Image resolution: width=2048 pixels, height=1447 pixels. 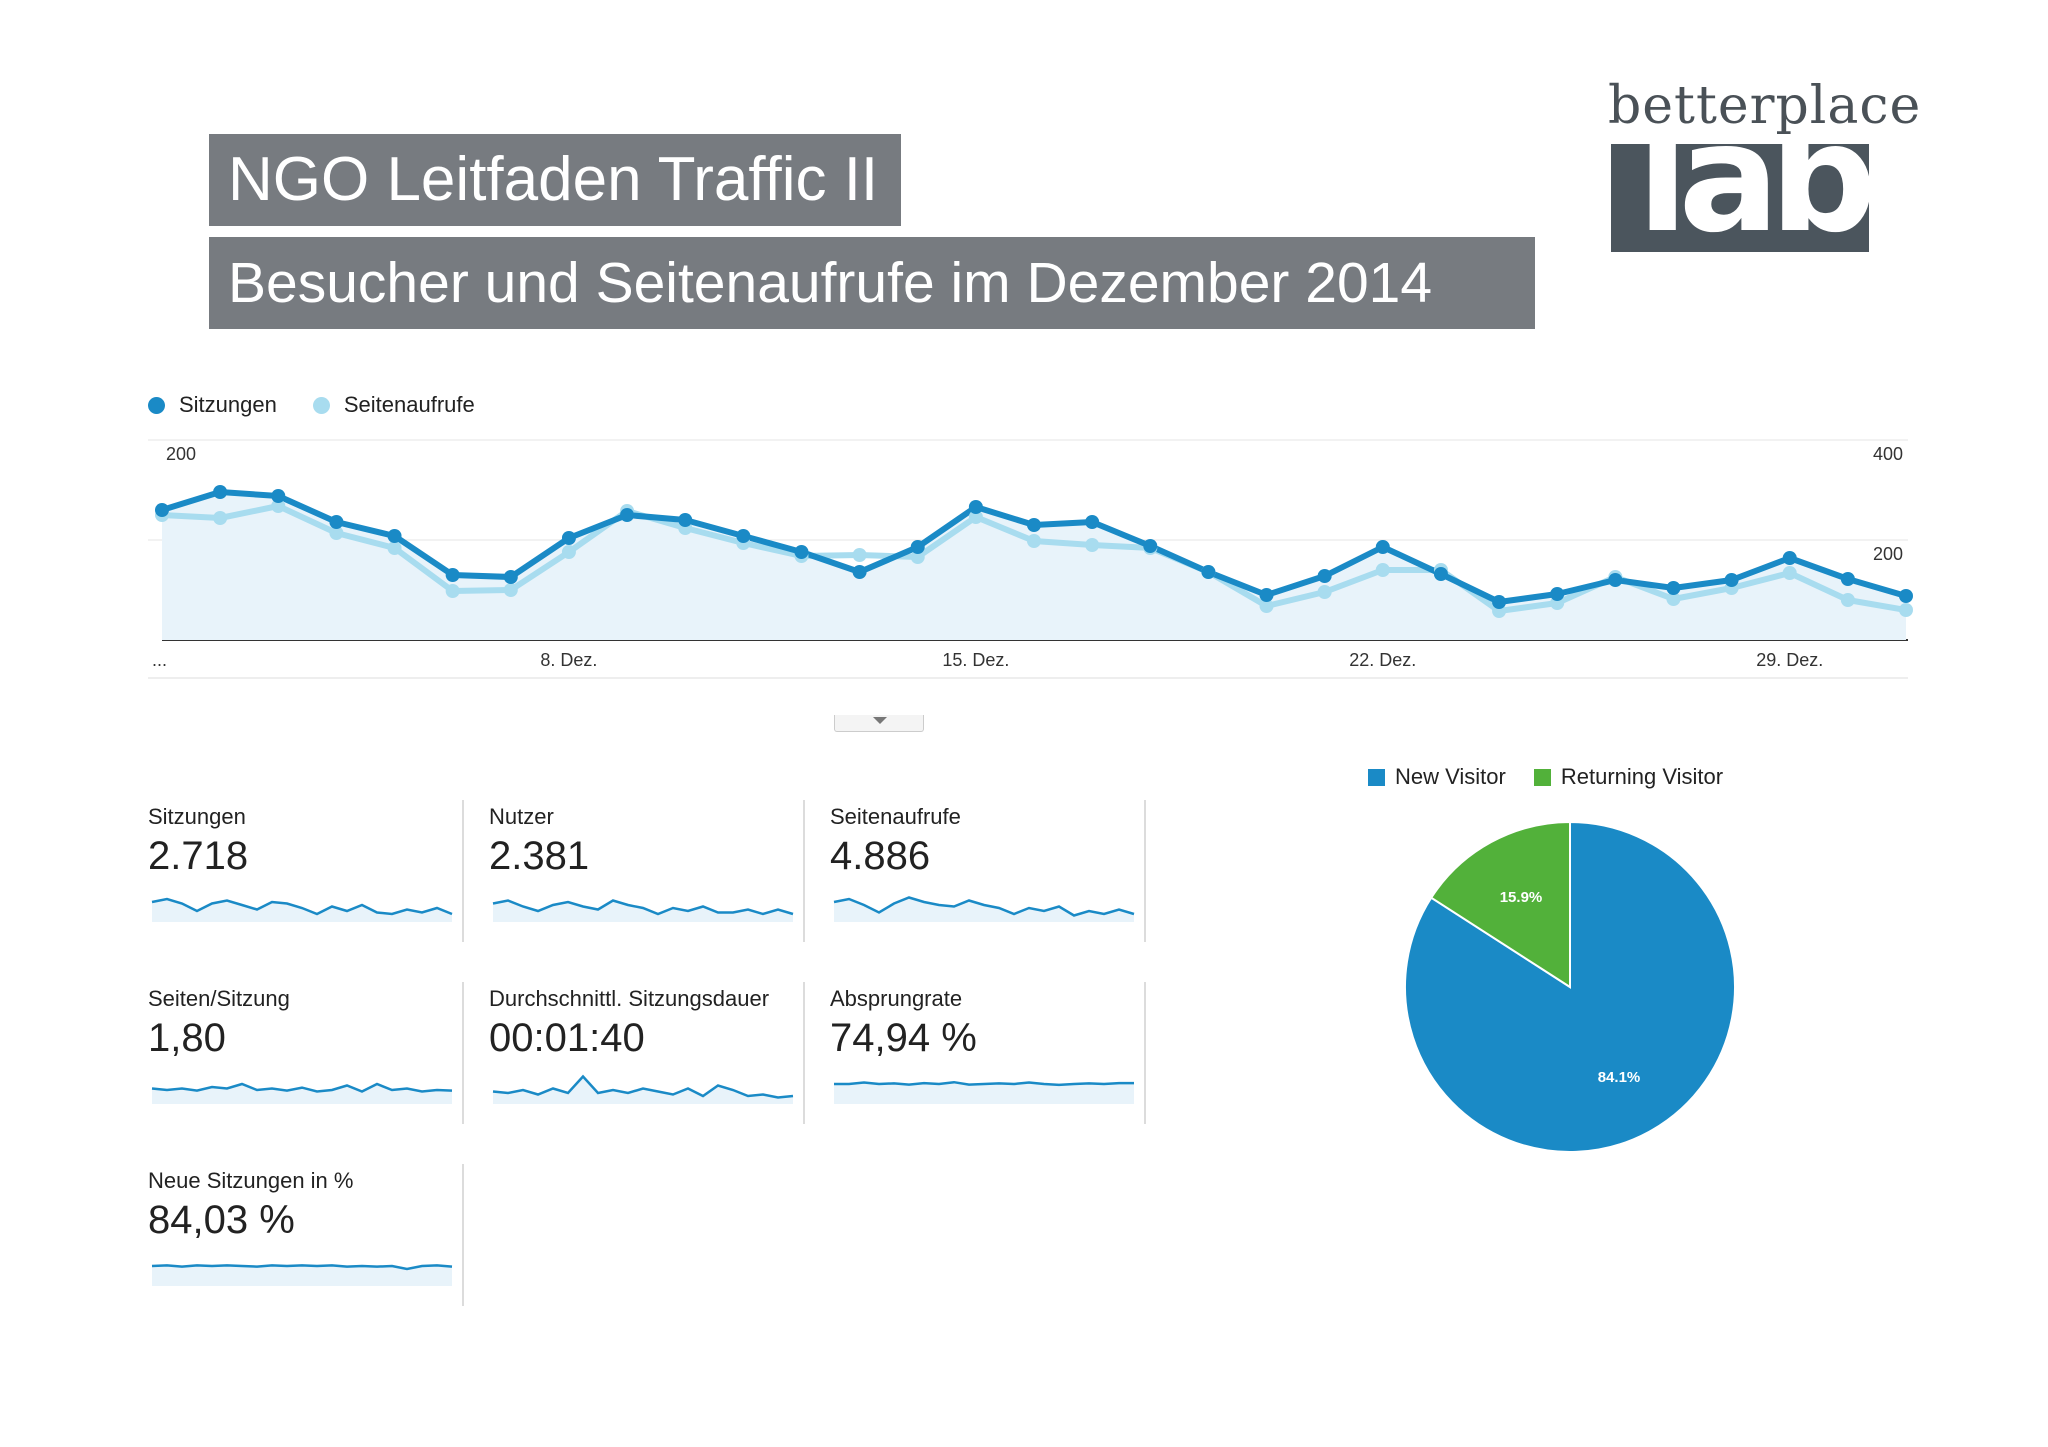 What do you see at coordinates (393, 405) in the screenshot?
I see `legend-item-pageviews: Seitenaufrufe` at bounding box center [393, 405].